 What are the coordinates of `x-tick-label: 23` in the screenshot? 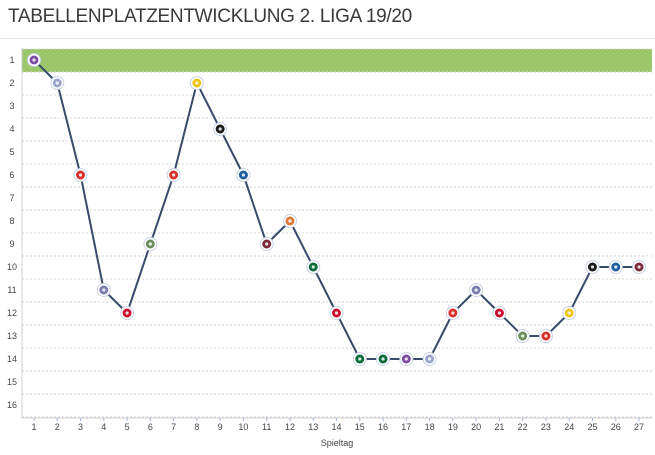 It's located at (546, 427).